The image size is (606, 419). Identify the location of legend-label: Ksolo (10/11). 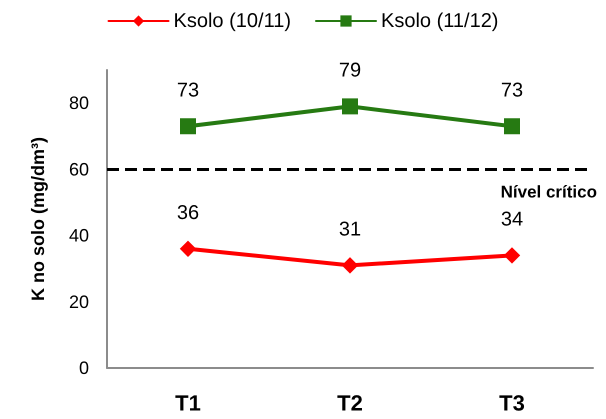
(233, 21).